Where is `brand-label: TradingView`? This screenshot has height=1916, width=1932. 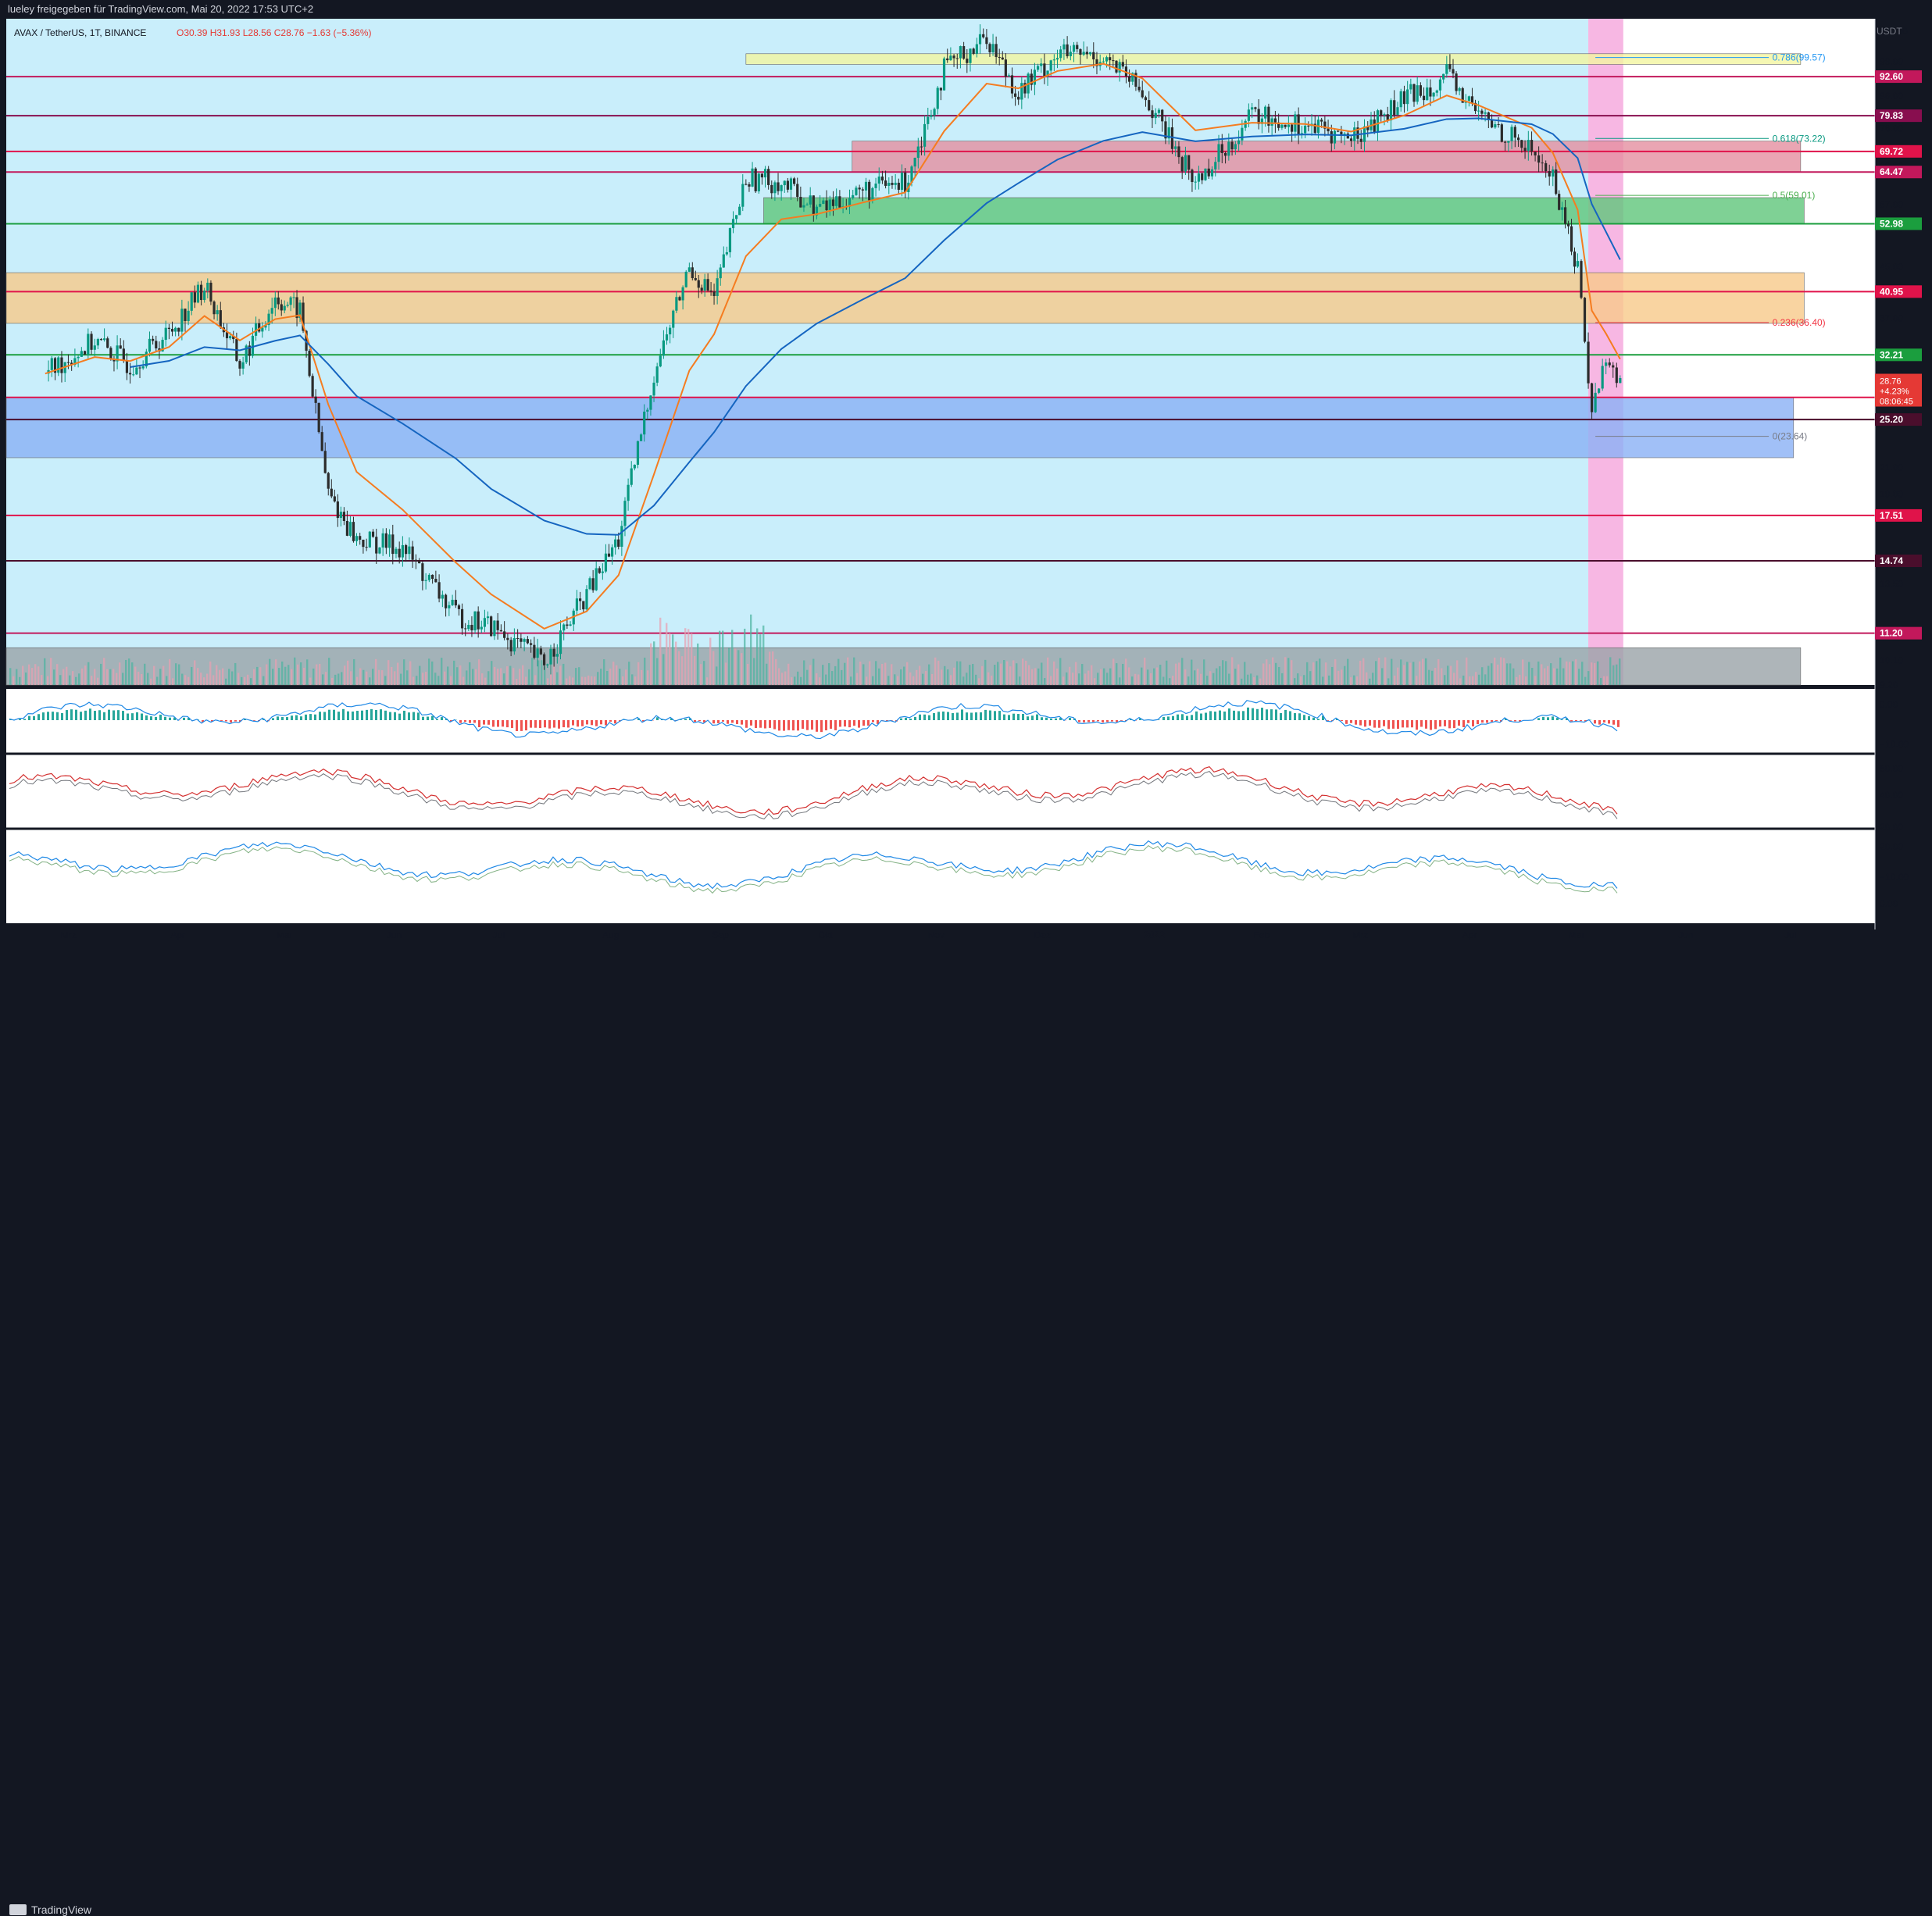
brand-label: TradingView is located at coordinates (61, 1910).